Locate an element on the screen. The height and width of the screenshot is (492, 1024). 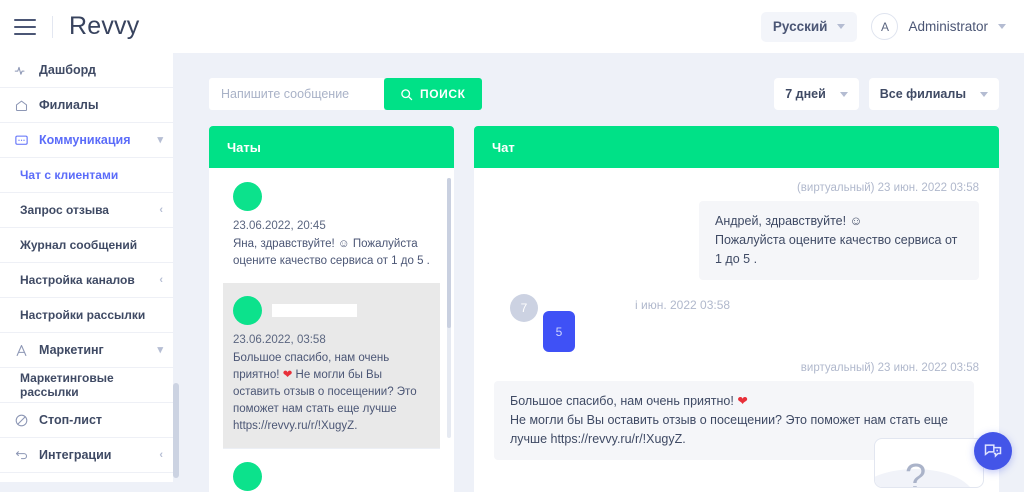
redacted-contact-name is located at coordinates (314, 310).